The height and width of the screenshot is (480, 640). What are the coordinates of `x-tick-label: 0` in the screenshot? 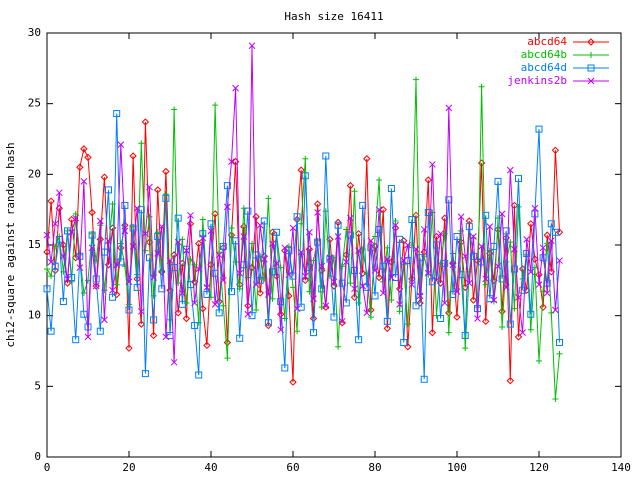 It's located at (47, 467).